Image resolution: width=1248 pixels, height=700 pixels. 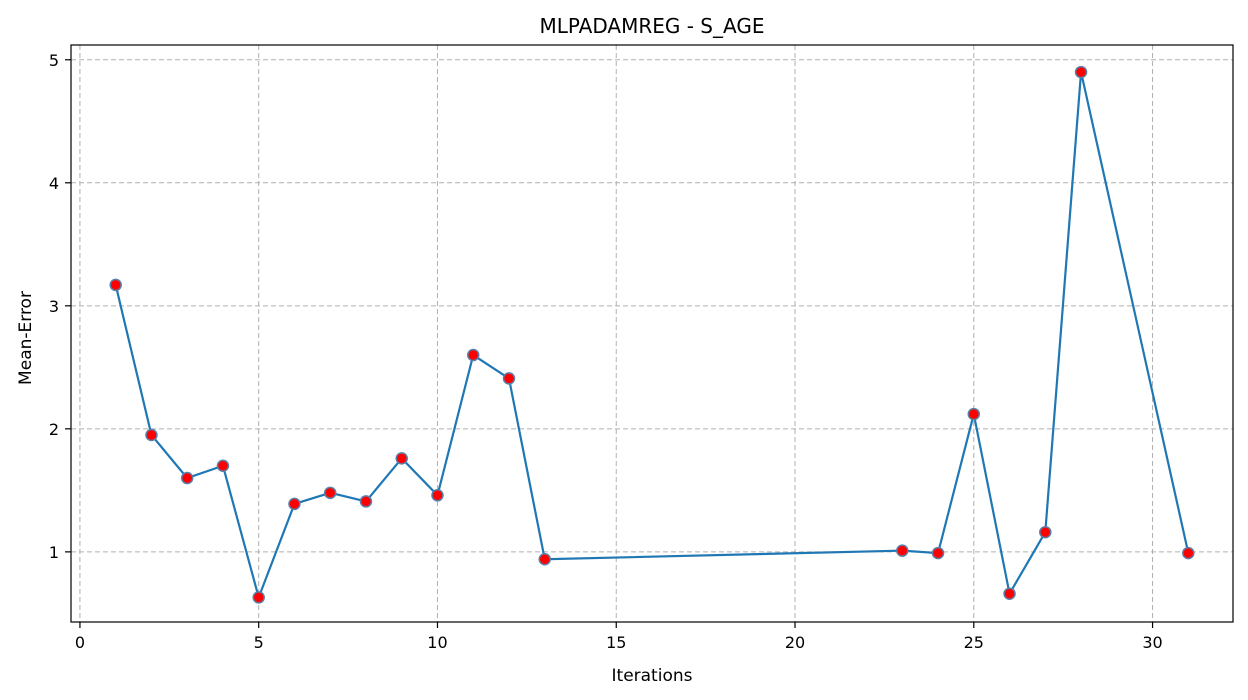 What do you see at coordinates (1152, 642) in the screenshot?
I see `x-tick-label: 30` at bounding box center [1152, 642].